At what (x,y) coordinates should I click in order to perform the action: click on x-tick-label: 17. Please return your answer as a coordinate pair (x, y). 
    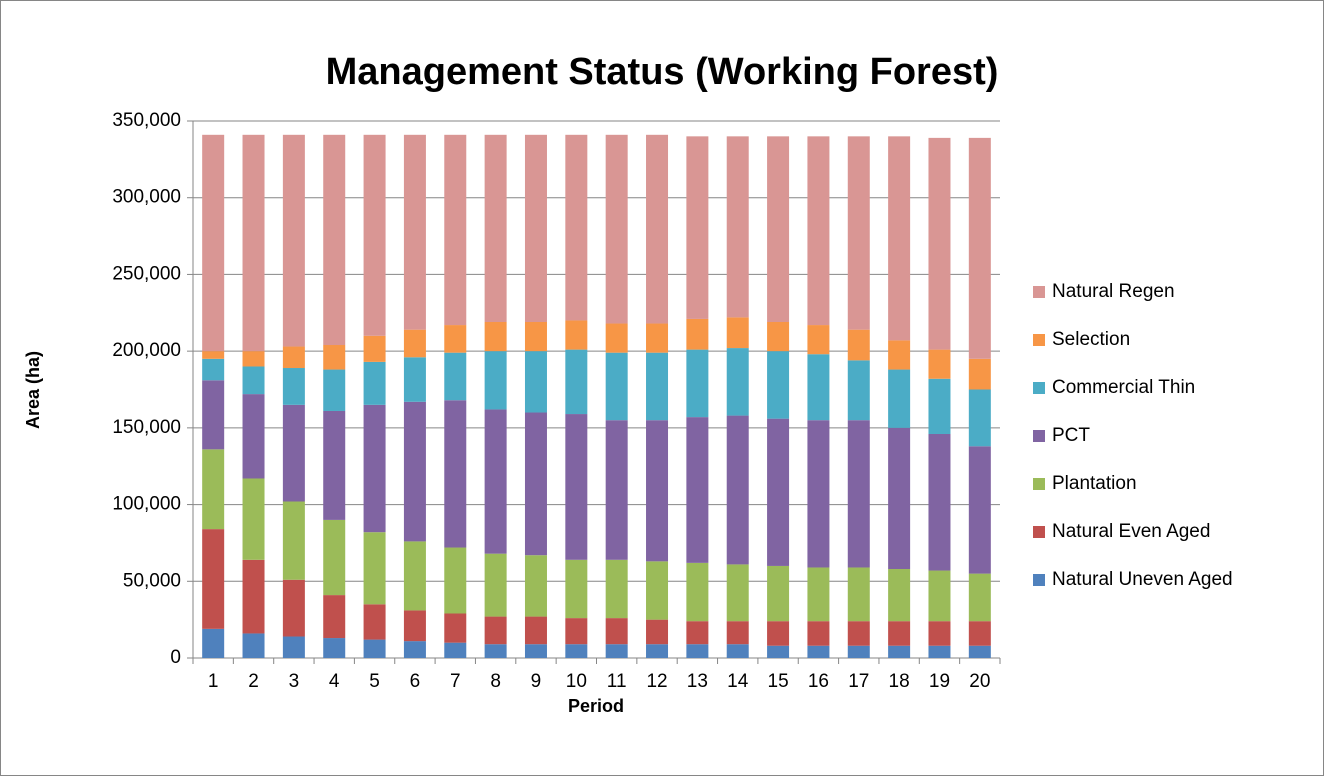
    Looking at the image, I should click on (858, 681).